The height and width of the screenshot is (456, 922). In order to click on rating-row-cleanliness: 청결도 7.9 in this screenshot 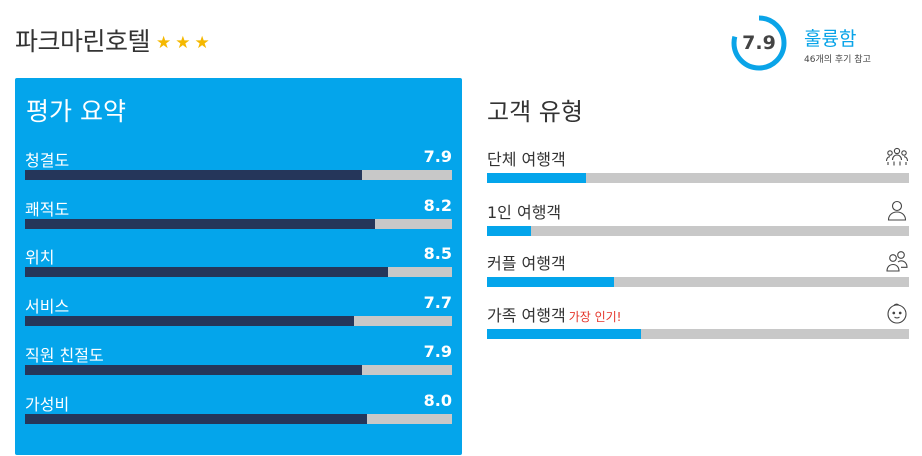, I will do `click(238, 167)`.